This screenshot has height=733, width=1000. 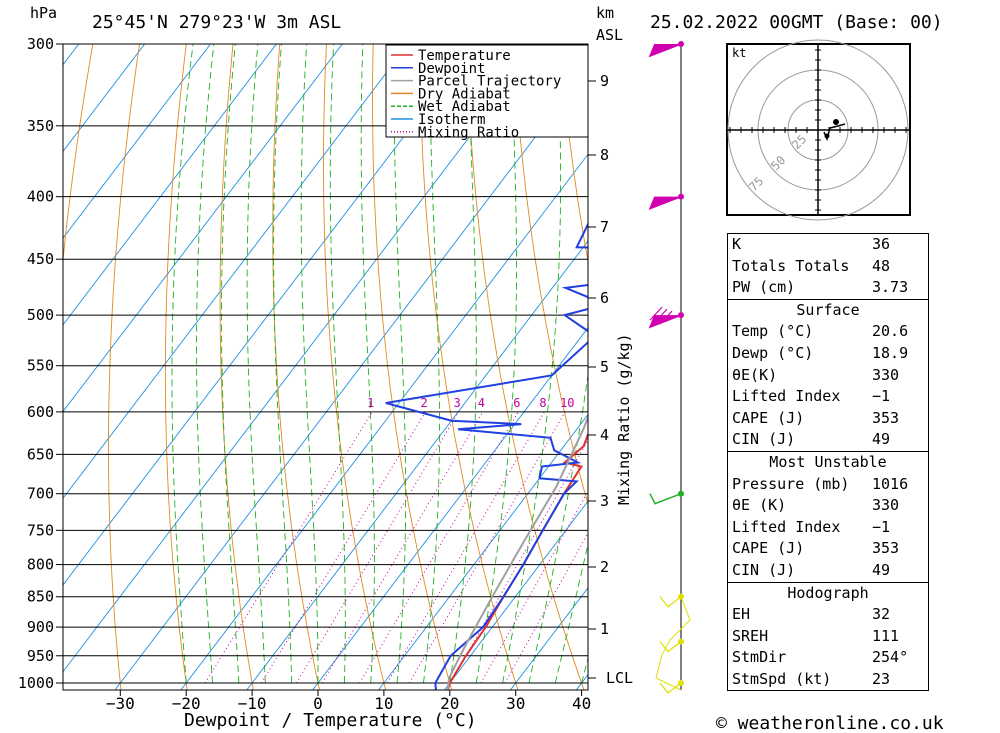 What do you see at coordinates (828, 615) in the screenshot?
I see `index-row: EH 32` at bounding box center [828, 615].